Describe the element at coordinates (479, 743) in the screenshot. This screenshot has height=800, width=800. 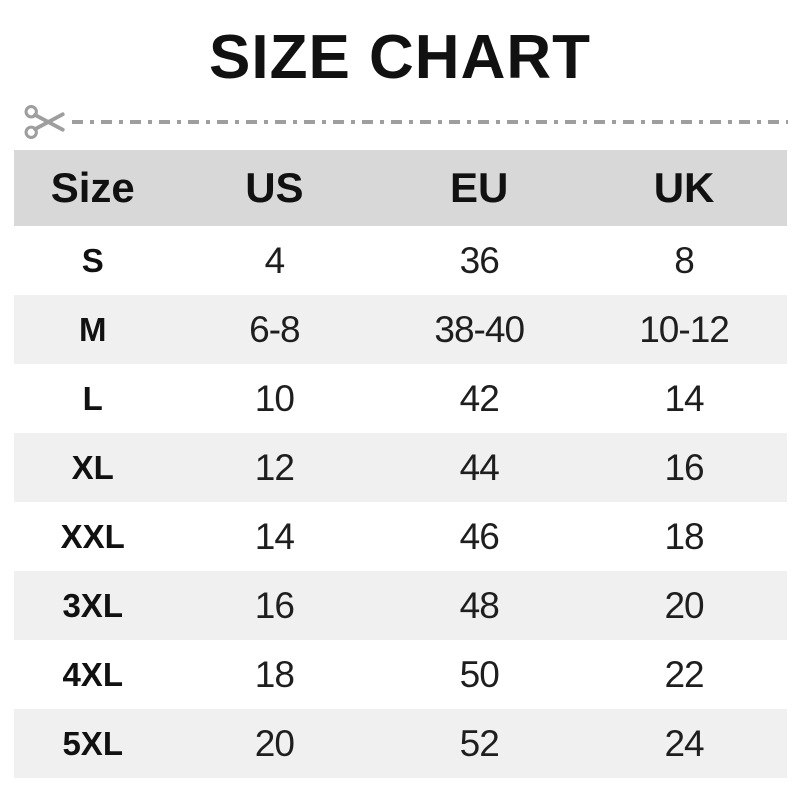
I see `eu-value: 52` at that location.